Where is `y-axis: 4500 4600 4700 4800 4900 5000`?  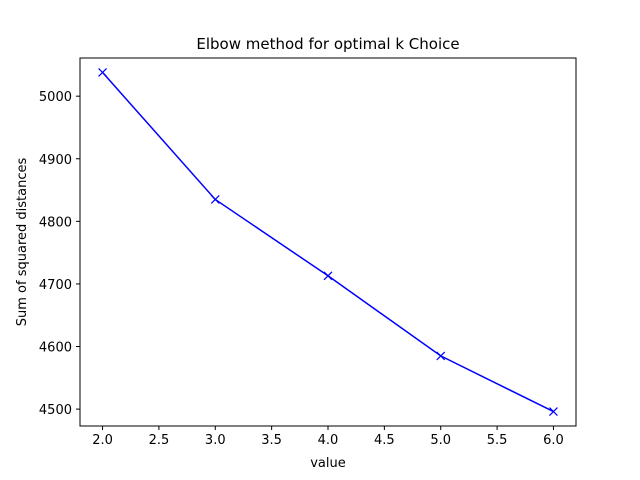 y-axis: 4500 4600 4700 4800 4900 5000 is located at coordinates (59, 254).